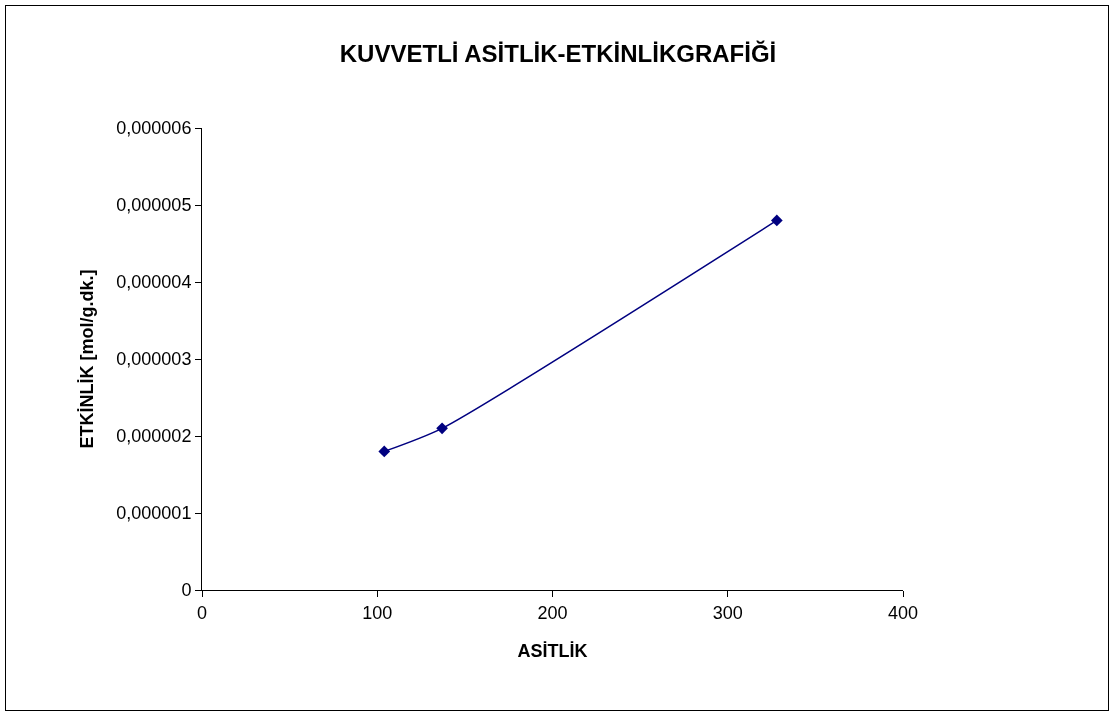 The width and height of the screenshot is (1116, 718). Describe the element at coordinates (154, 513) in the screenshot. I see `y-tick-label: 0,000001` at that location.